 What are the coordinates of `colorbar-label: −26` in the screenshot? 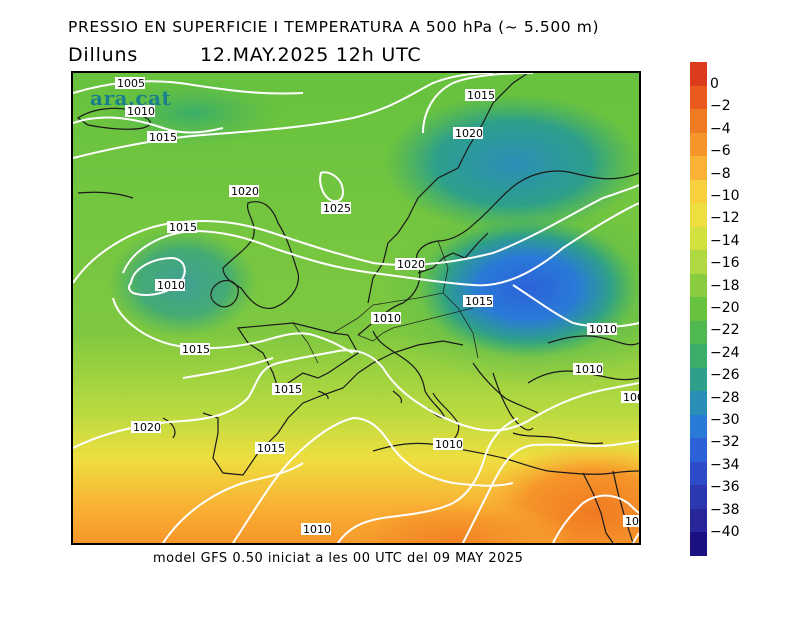 It's located at (725, 375).